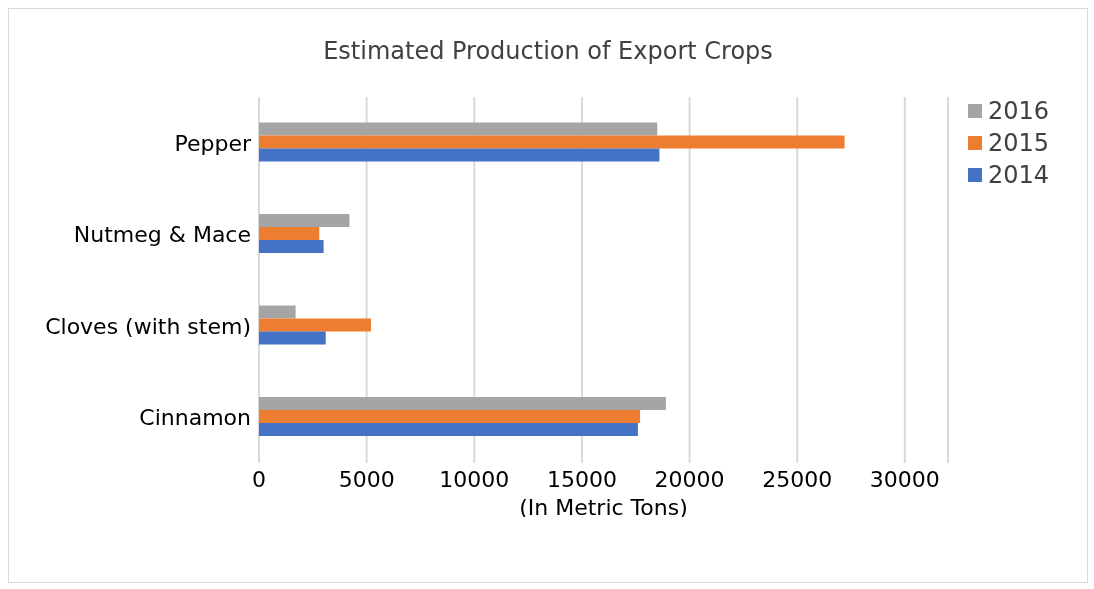  What do you see at coordinates (548, 52) in the screenshot?
I see `chart-title: Estimated Production of Export Crops` at bounding box center [548, 52].